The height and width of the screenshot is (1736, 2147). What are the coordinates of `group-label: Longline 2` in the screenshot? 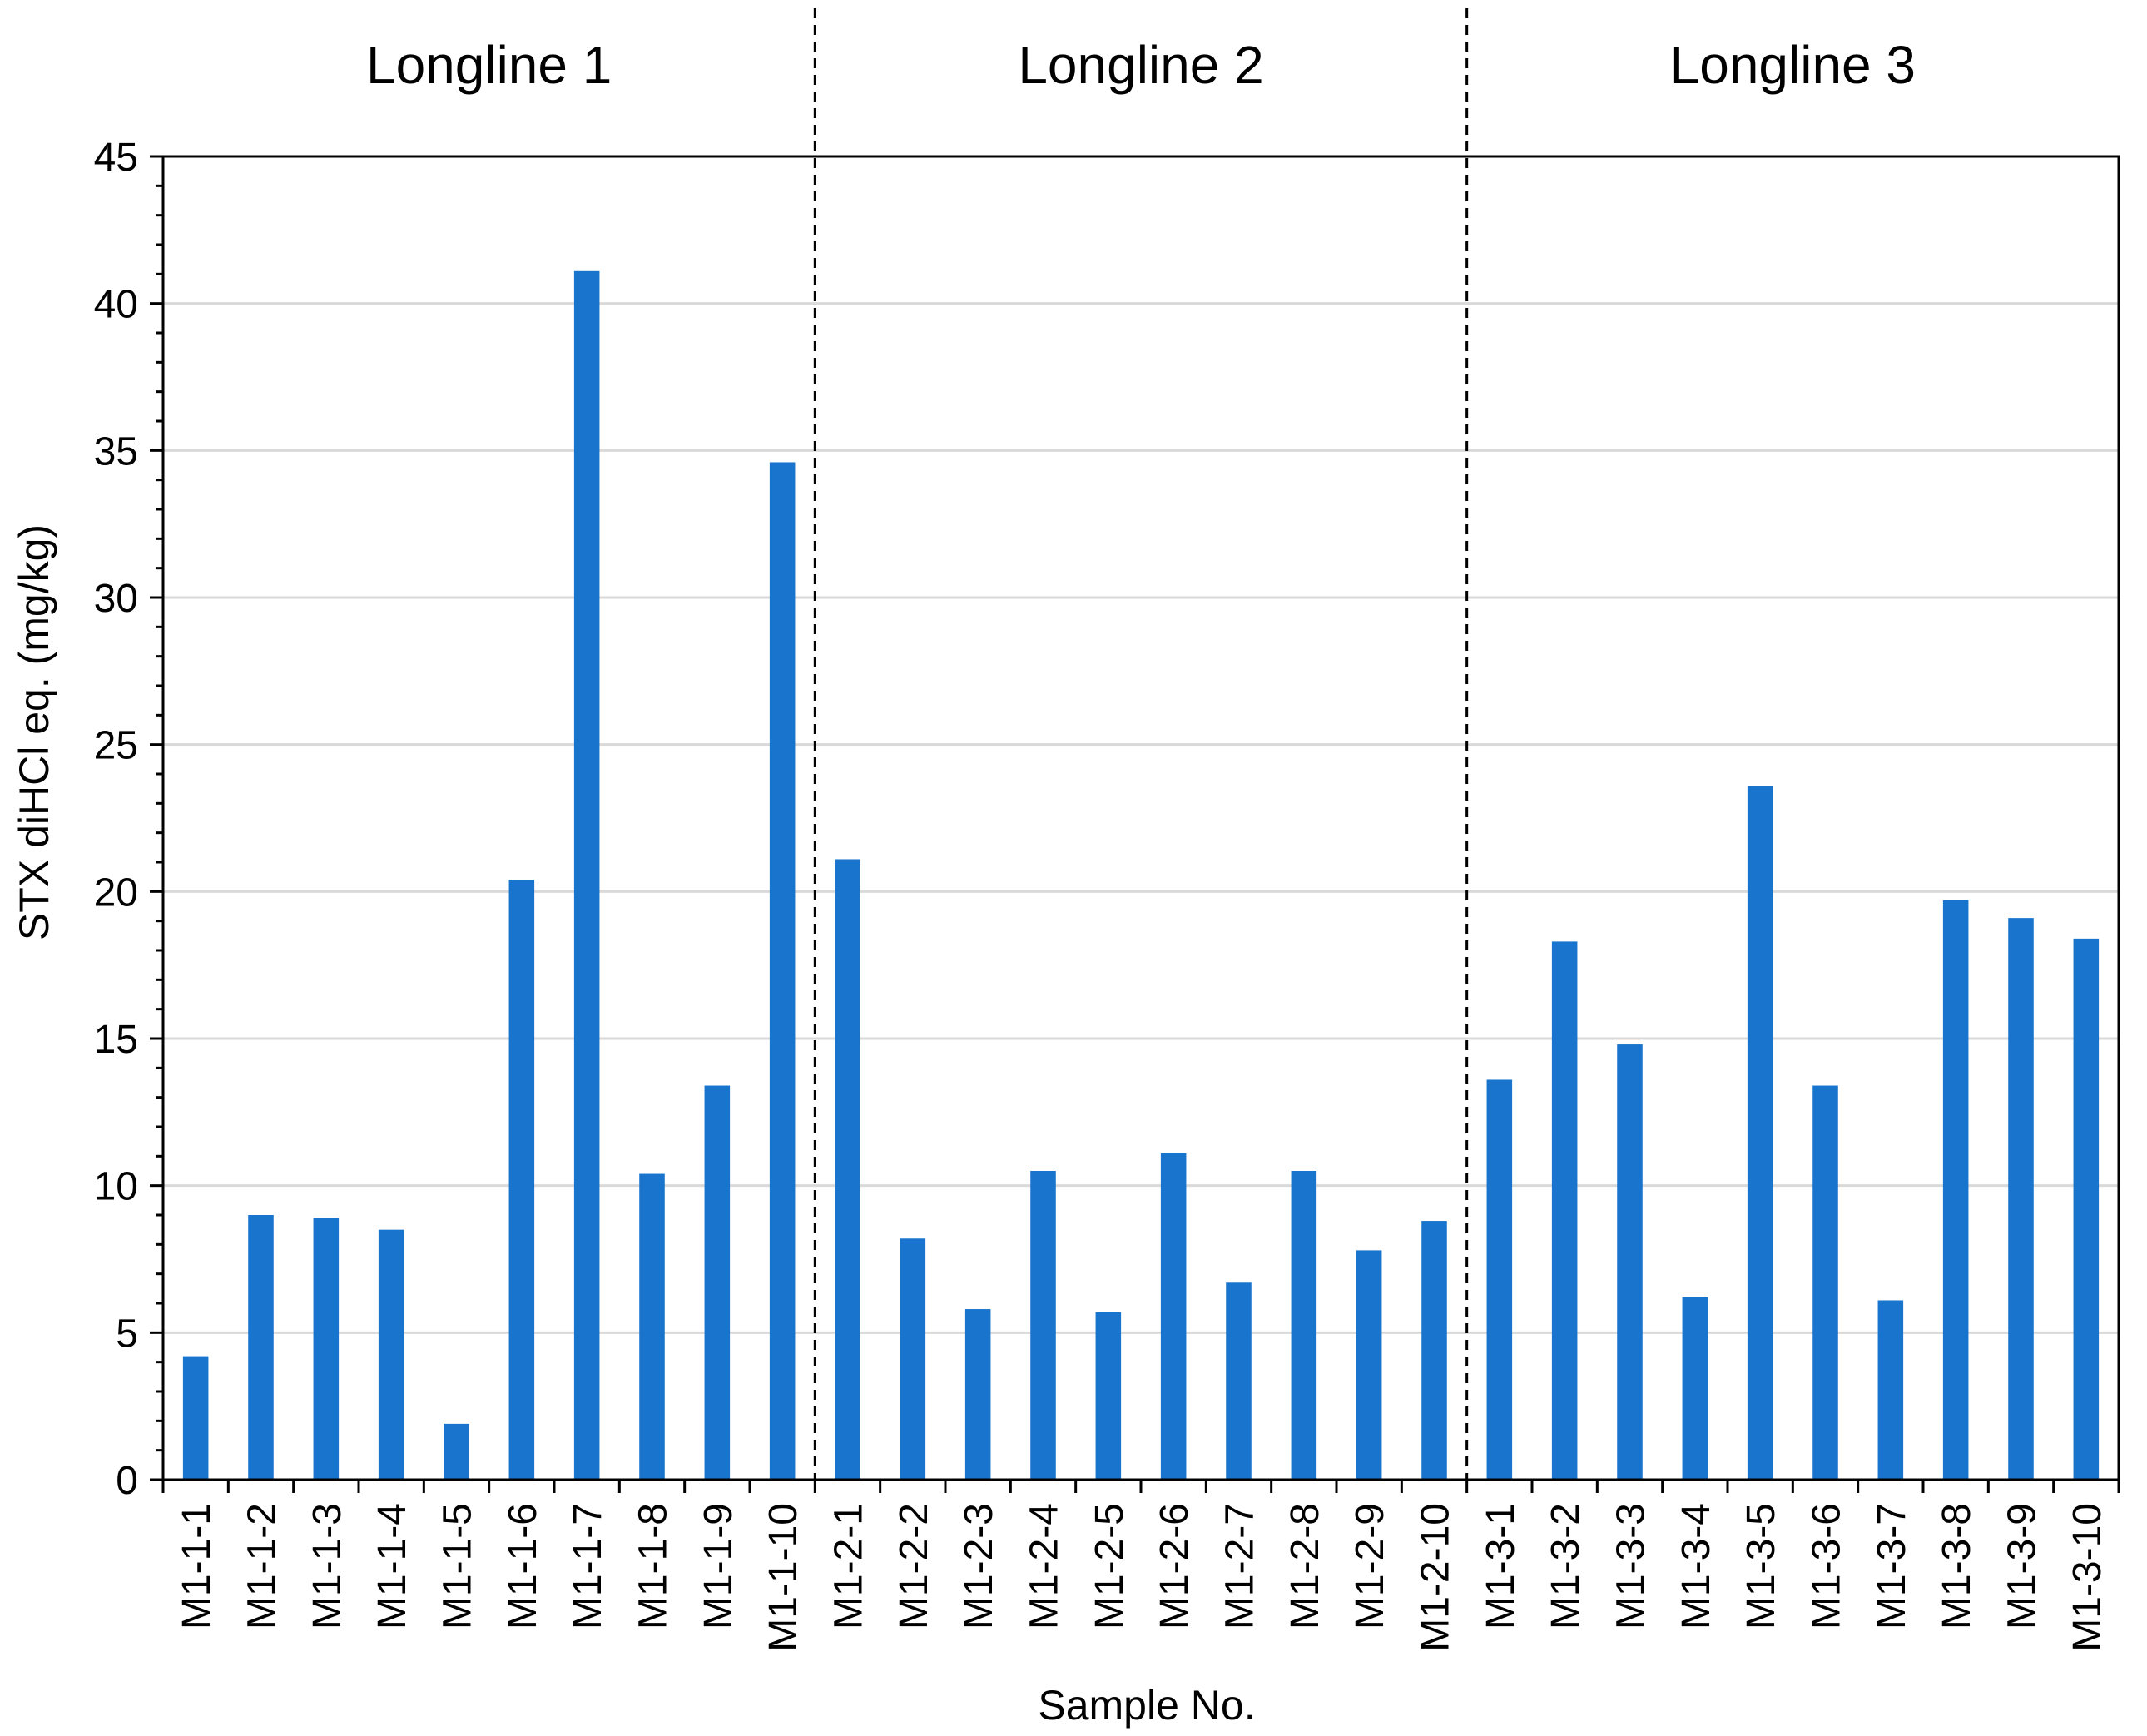 It's located at (1140, 65).